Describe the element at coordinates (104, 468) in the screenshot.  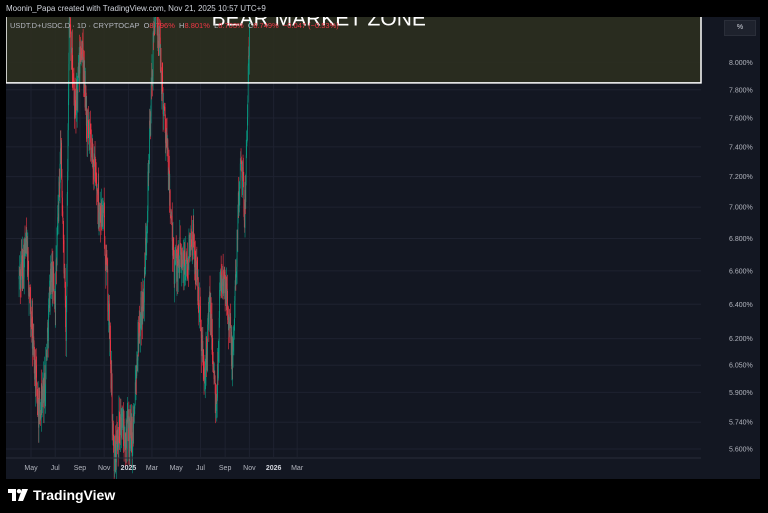
I see `x-tick-label: Nov` at that location.